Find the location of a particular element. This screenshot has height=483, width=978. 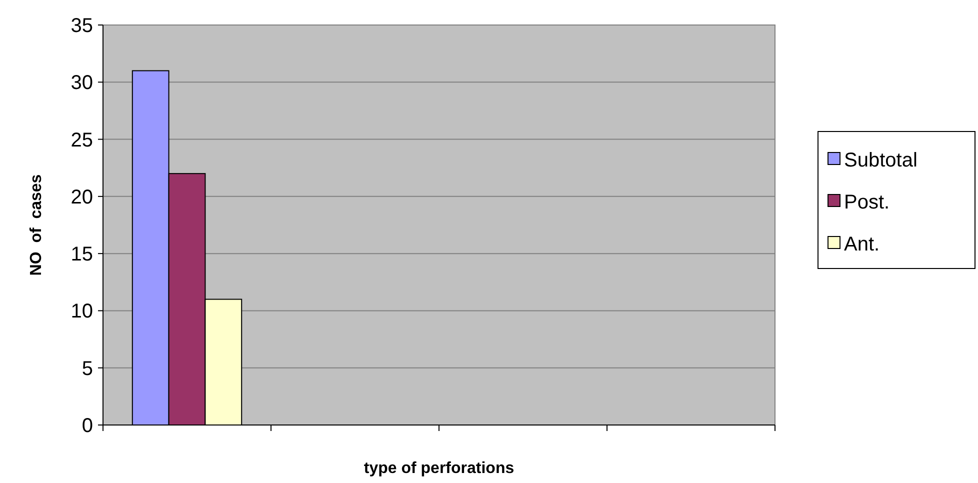

y-tick-label: 15 is located at coordinates (81, 255).